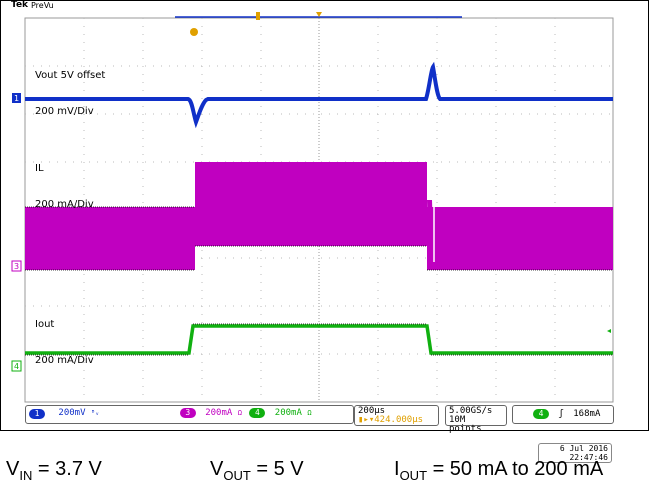 The image size is (649, 495). Describe the element at coordinates (45, 324) in the screenshot. I see `ch4-name: Iout` at that location.